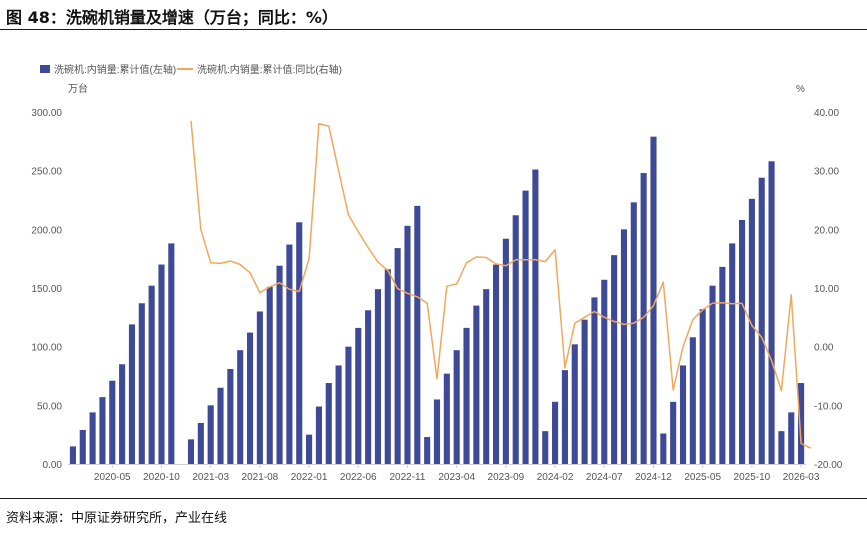 This screenshot has height=534, width=867. I want to click on x-tick-label: 2024-02, so click(555, 477).